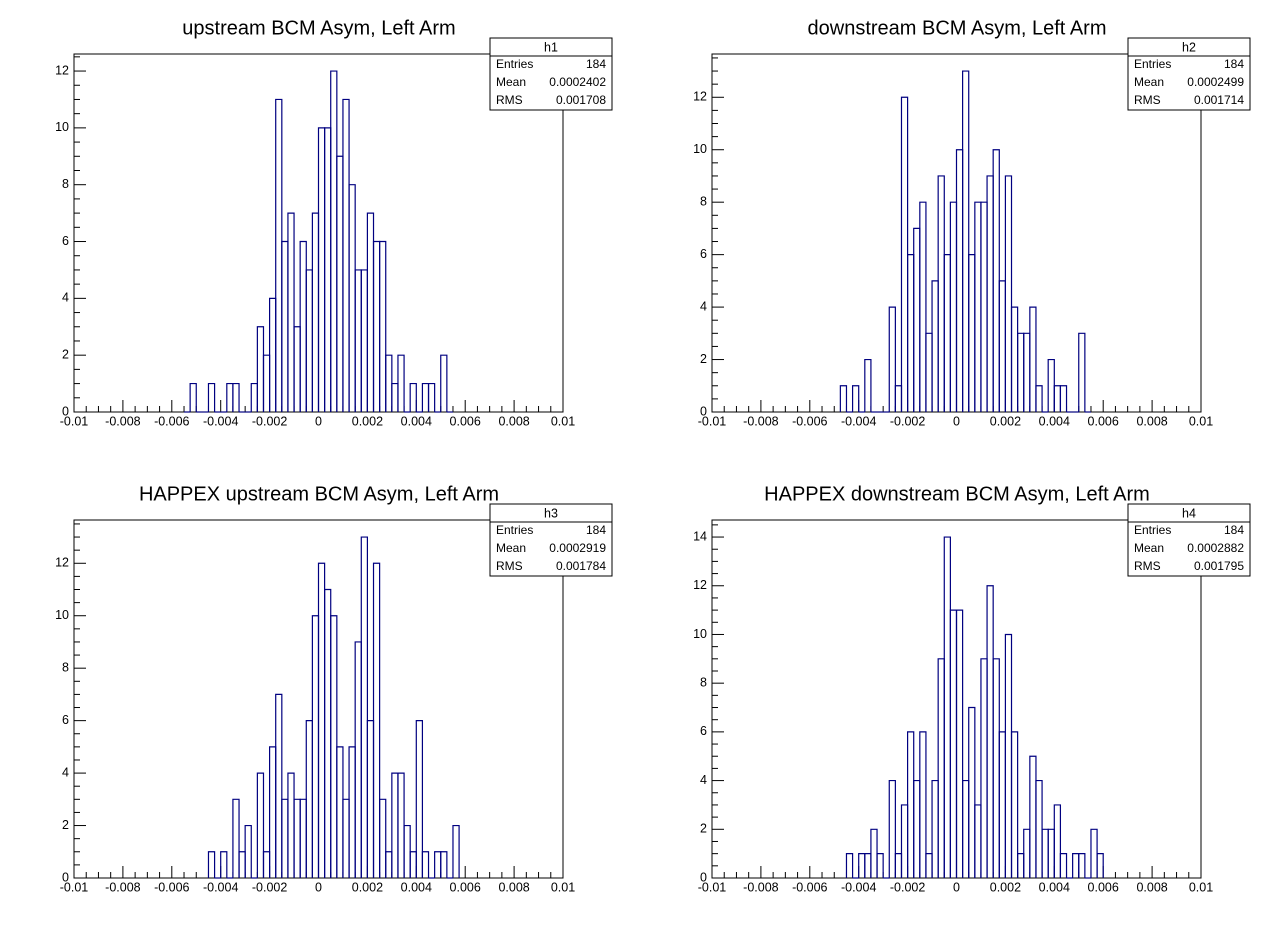  I want to click on histogram-name: h1, so click(551, 47).